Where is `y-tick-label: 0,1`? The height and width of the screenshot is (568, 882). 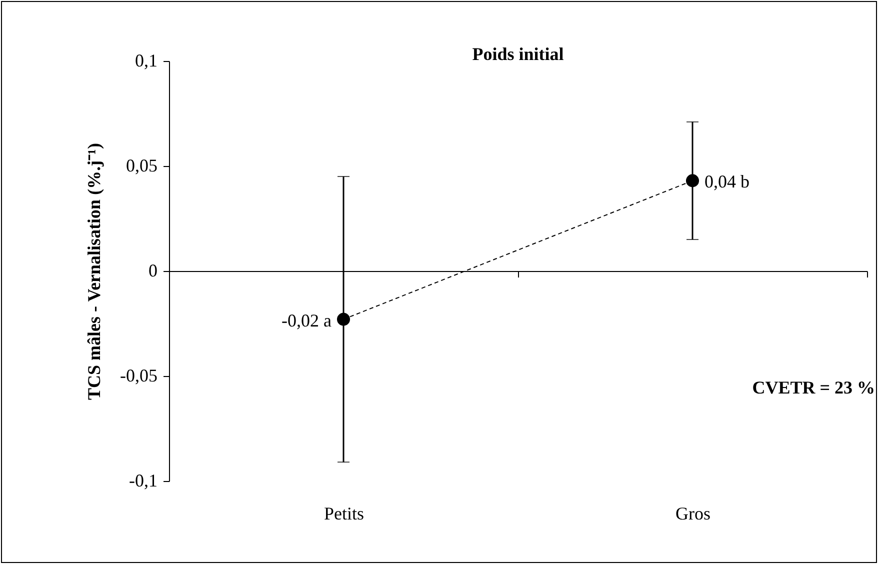
y-tick-label: 0,1 is located at coordinates (146, 60).